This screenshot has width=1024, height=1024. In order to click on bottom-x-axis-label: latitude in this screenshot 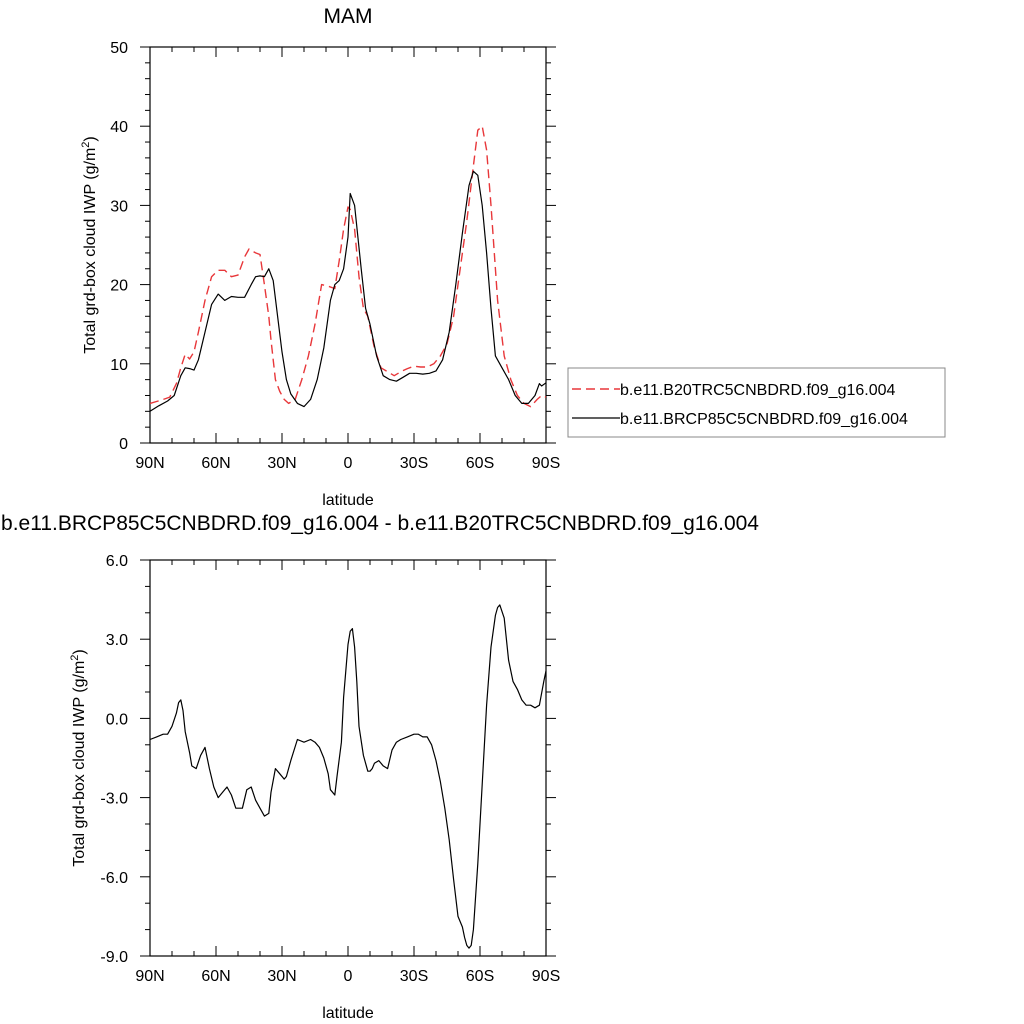, I will do `click(348, 1013)`.